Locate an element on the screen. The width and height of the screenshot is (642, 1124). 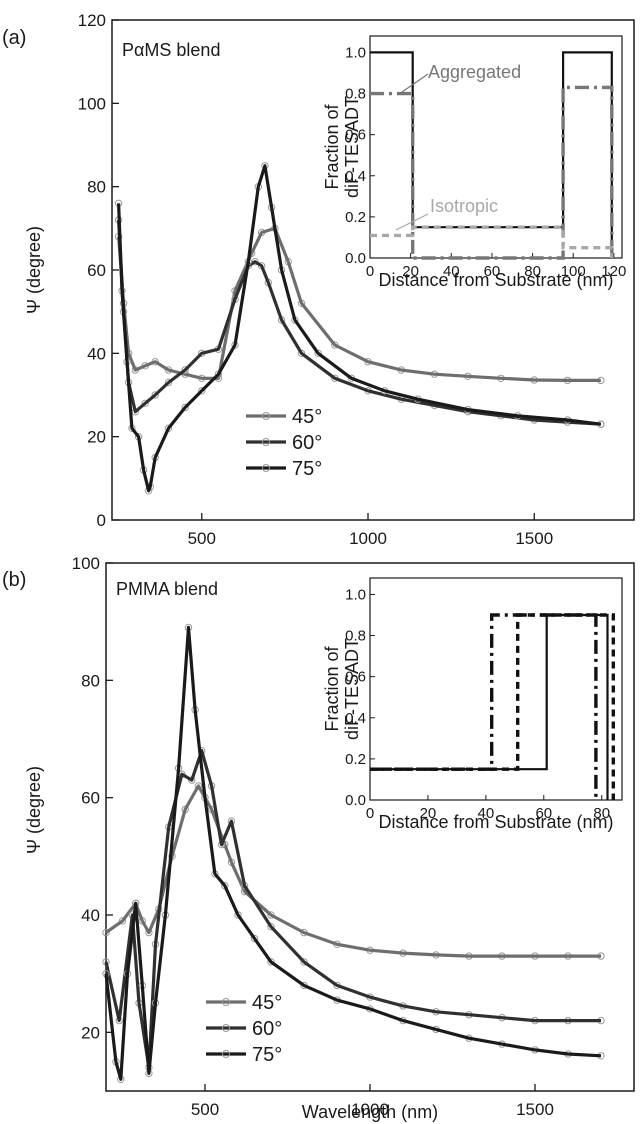
panel-a-y-ticks: 0 20 40 60 80 100 120 is located at coordinates (98, 270).